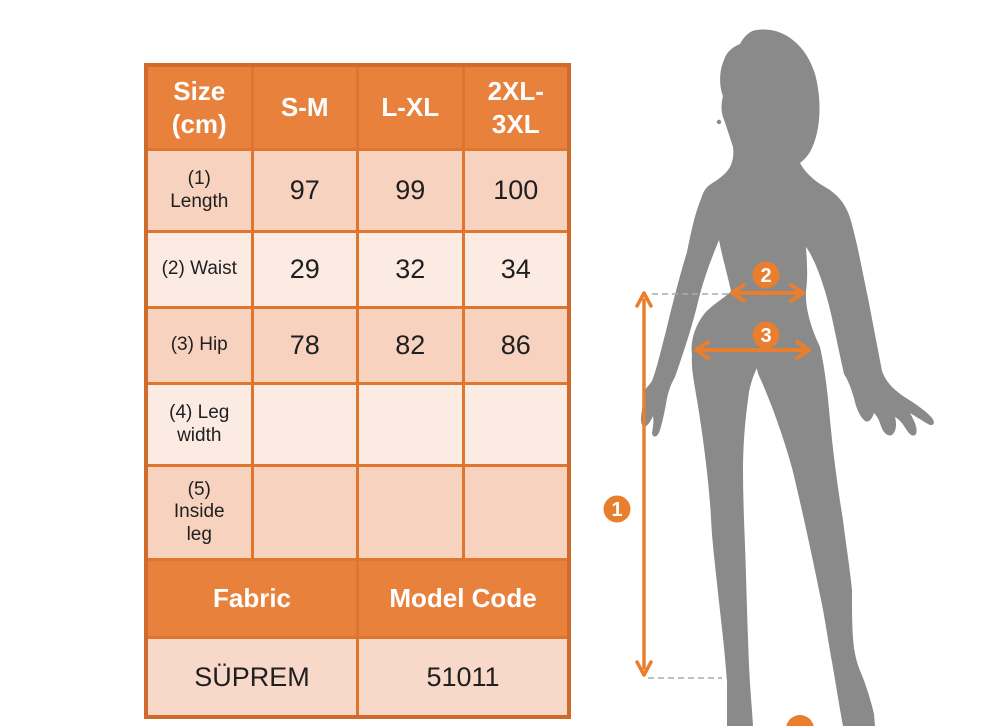  I want to click on cell-leg-width-2xl-3xl, so click(515, 424).